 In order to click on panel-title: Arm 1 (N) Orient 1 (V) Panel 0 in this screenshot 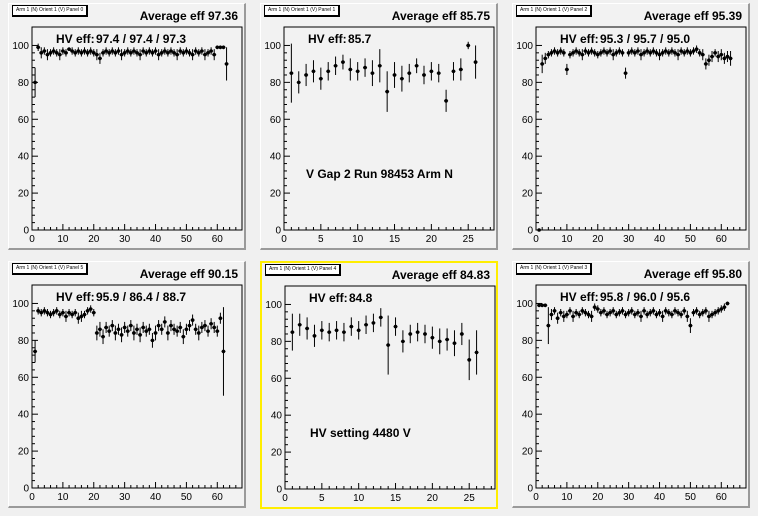, I will do `click(50, 11)`.